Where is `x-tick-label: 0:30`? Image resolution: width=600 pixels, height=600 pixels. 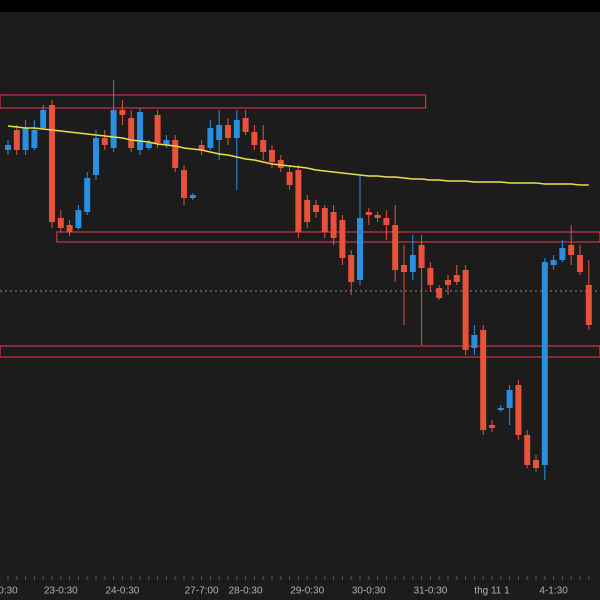 x-tick-label: 0:30 is located at coordinates (9, 591).